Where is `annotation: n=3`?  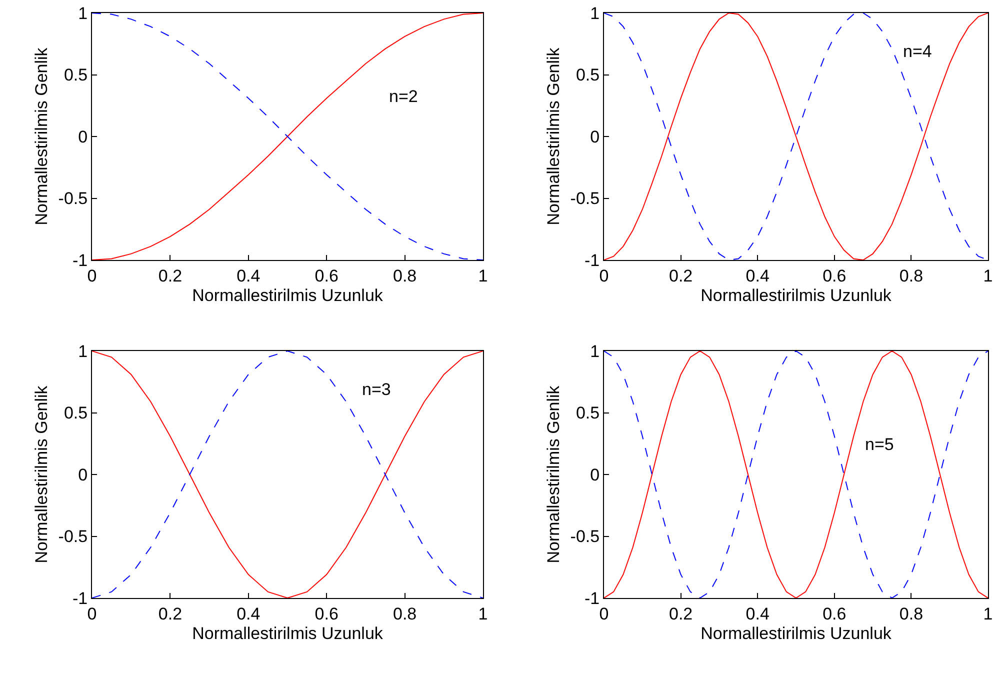 annotation: n=3 is located at coordinates (376, 389).